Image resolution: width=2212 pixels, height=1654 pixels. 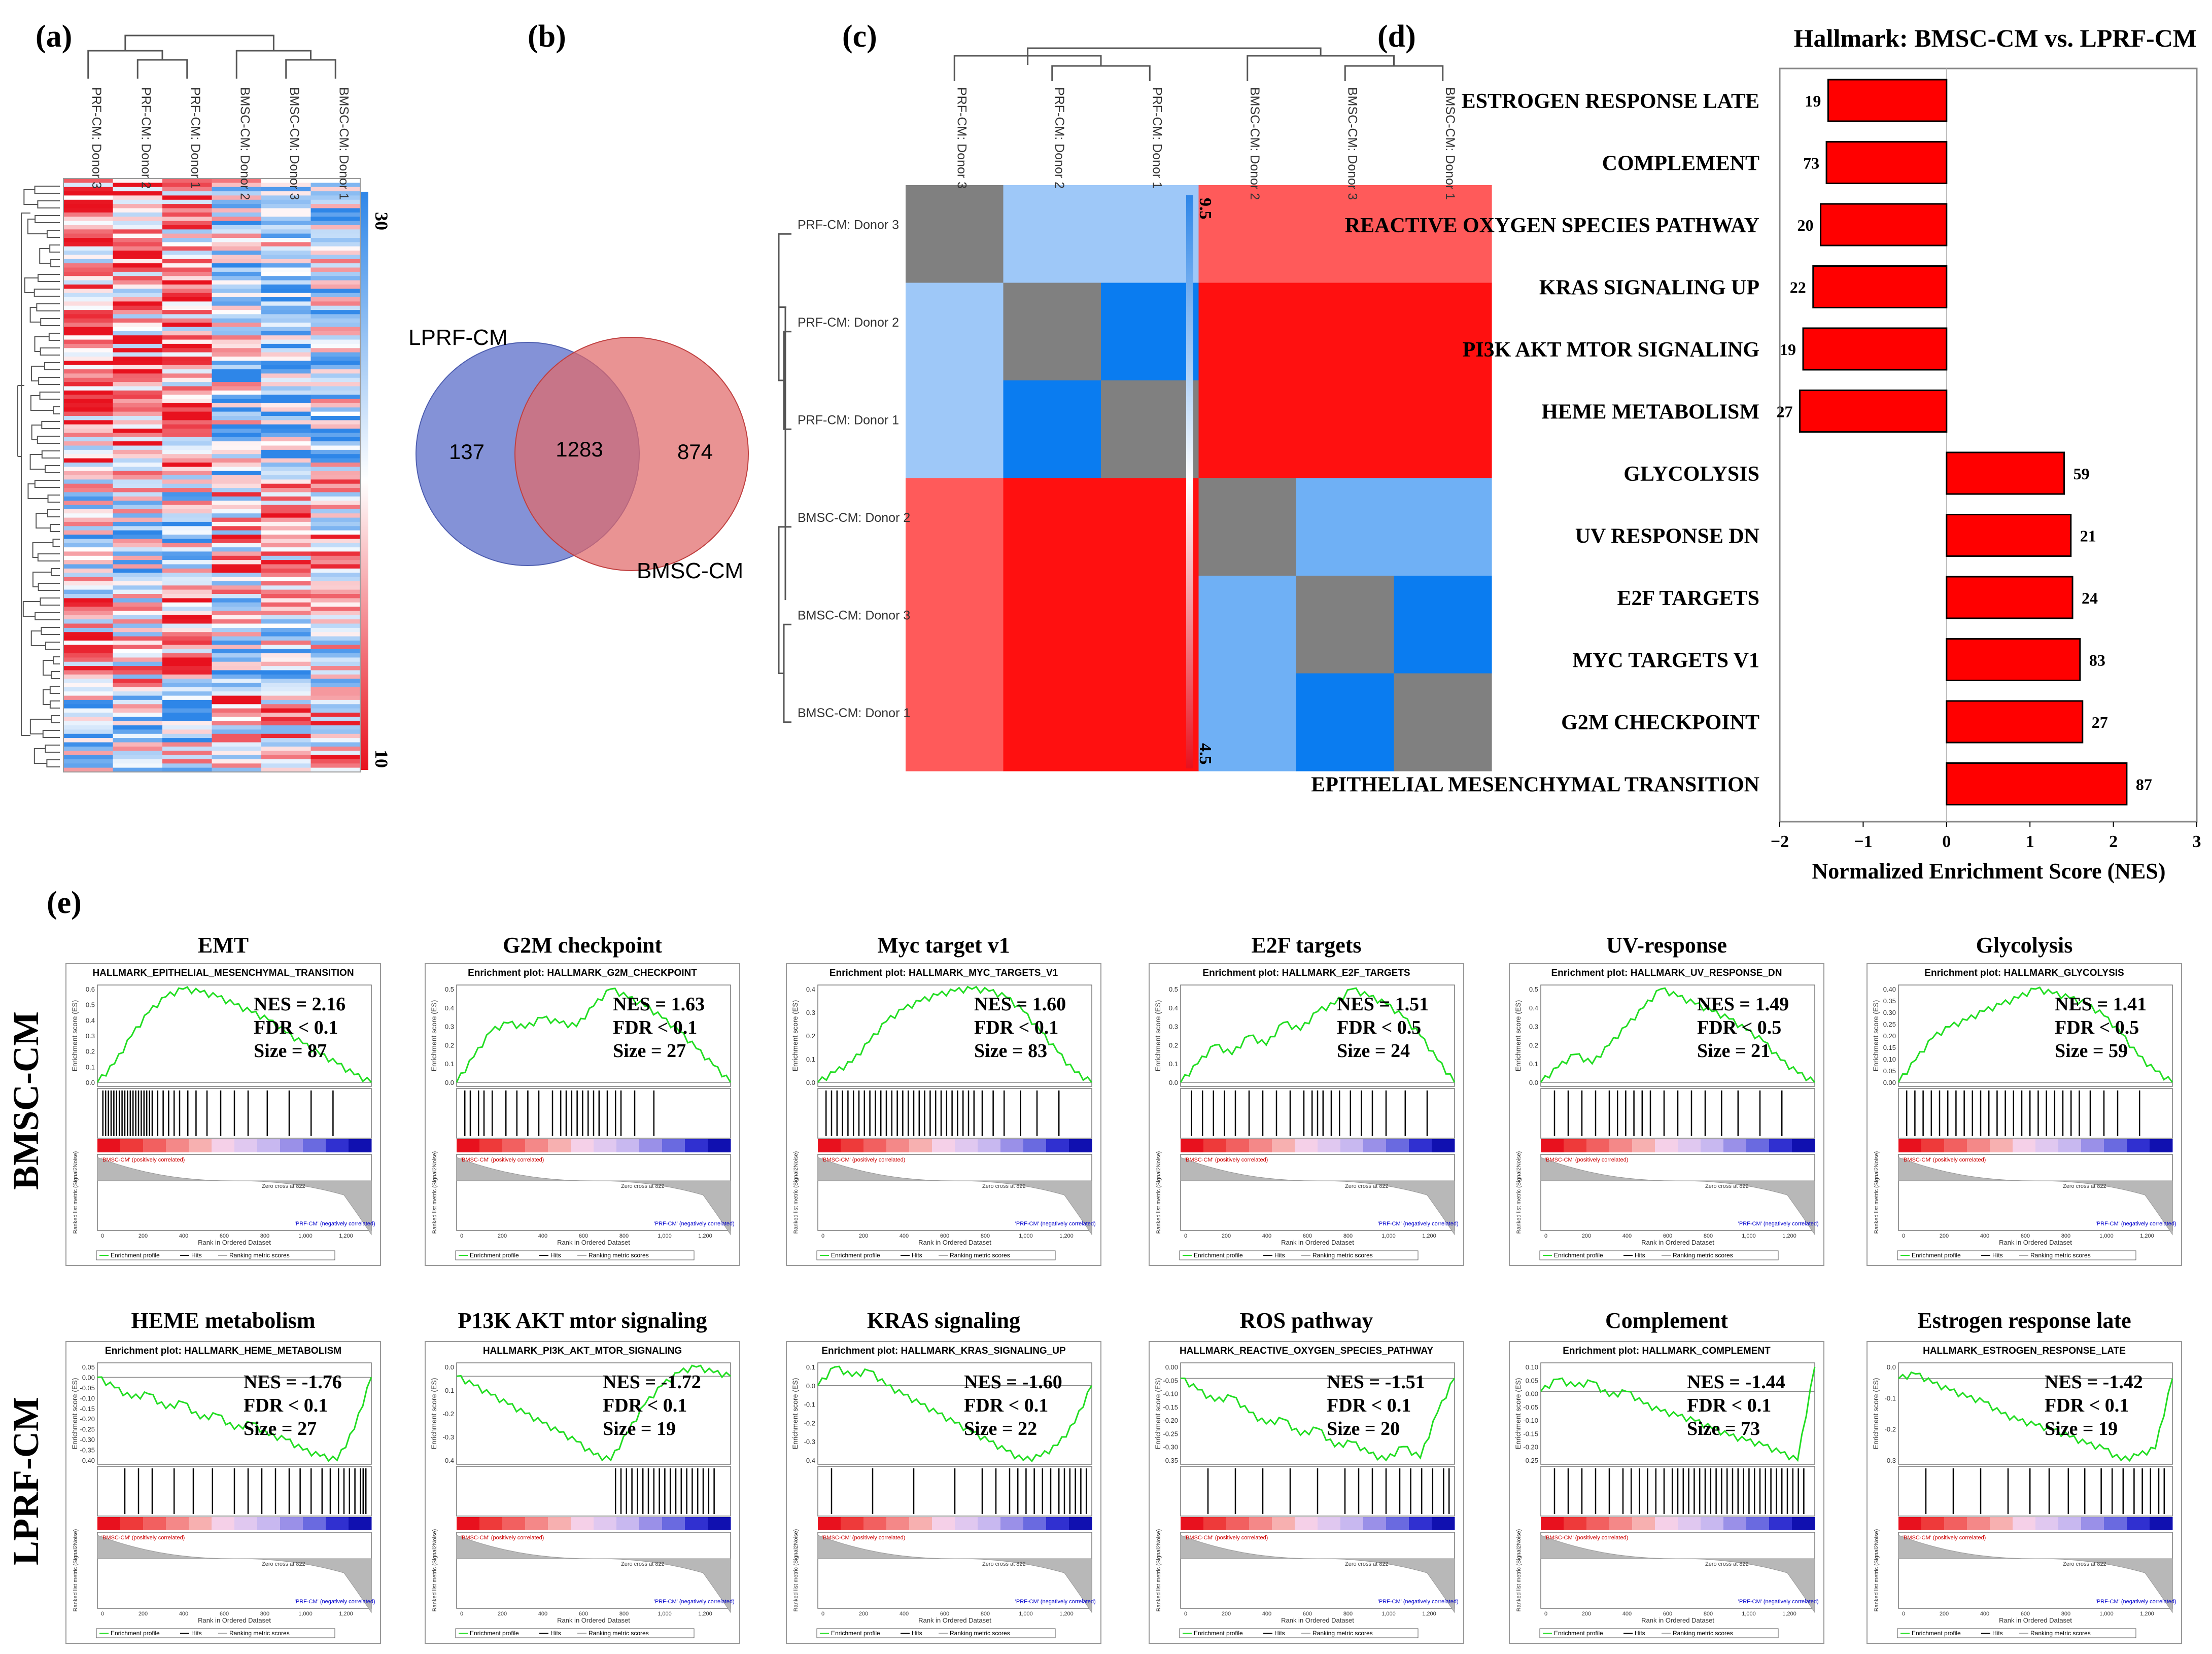 I want to click on heatmap-c-row-label: BMSC-CM: Donor 3, so click(x=854, y=615).